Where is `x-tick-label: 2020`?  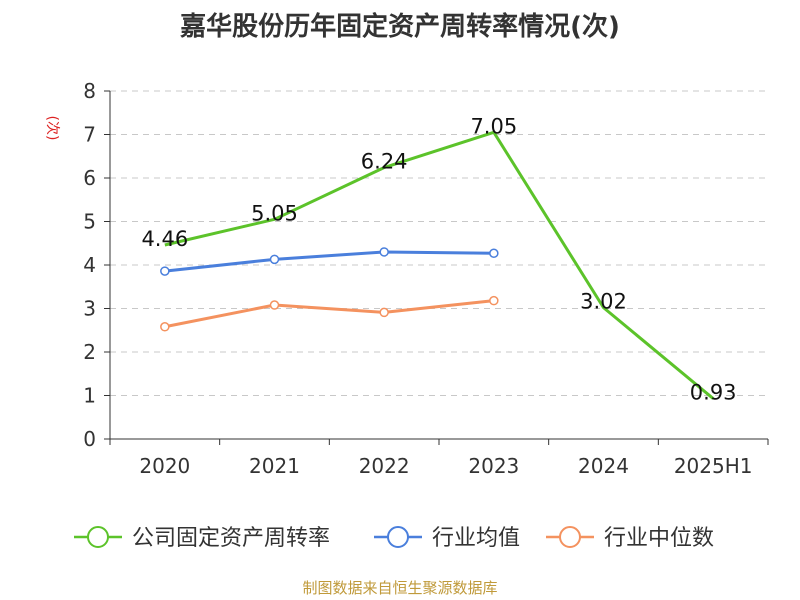 x-tick-label: 2020 is located at coordinates (164, 466).